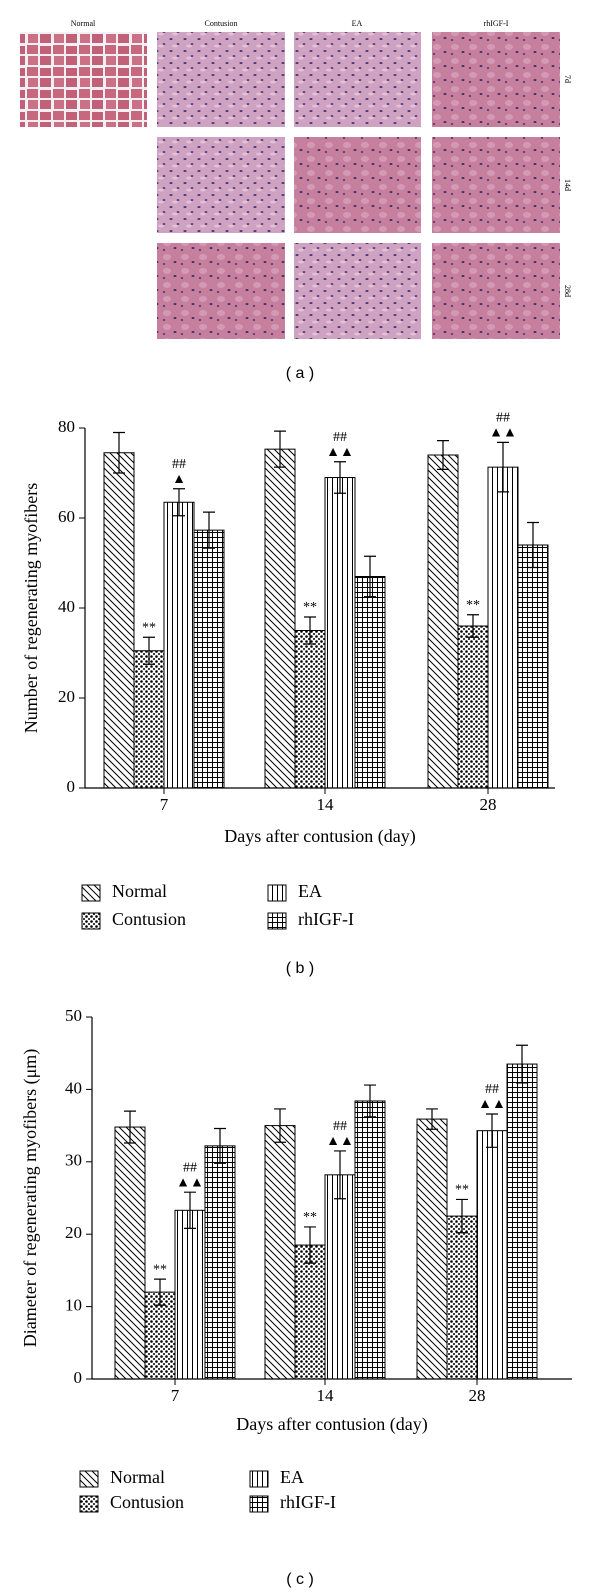 This screenshot has height=1592, width=600. I want to click on y-tick-label: 50, so click(73, 1015).